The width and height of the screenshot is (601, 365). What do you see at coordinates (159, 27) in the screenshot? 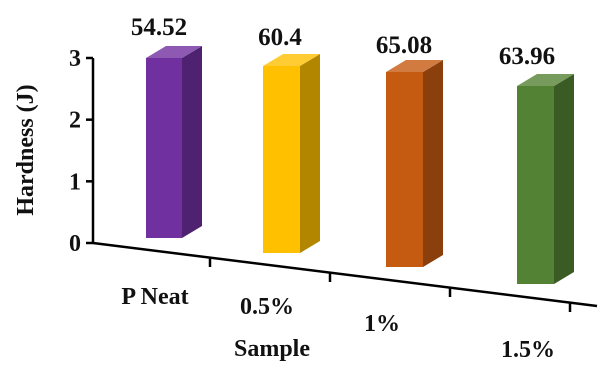
I see `bar-value-label: 54.52` at bounding box center [159, 27].